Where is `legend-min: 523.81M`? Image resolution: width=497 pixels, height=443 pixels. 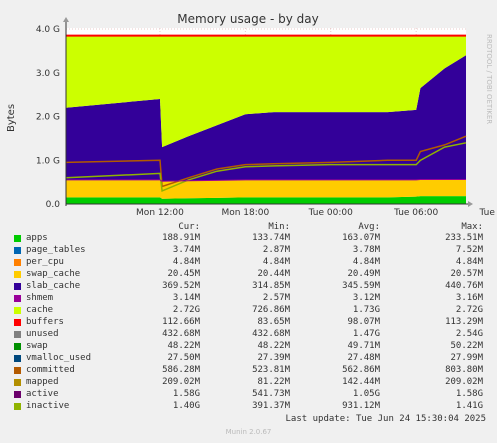 legend-min: 523.81M is located at coordinates (271, 370).